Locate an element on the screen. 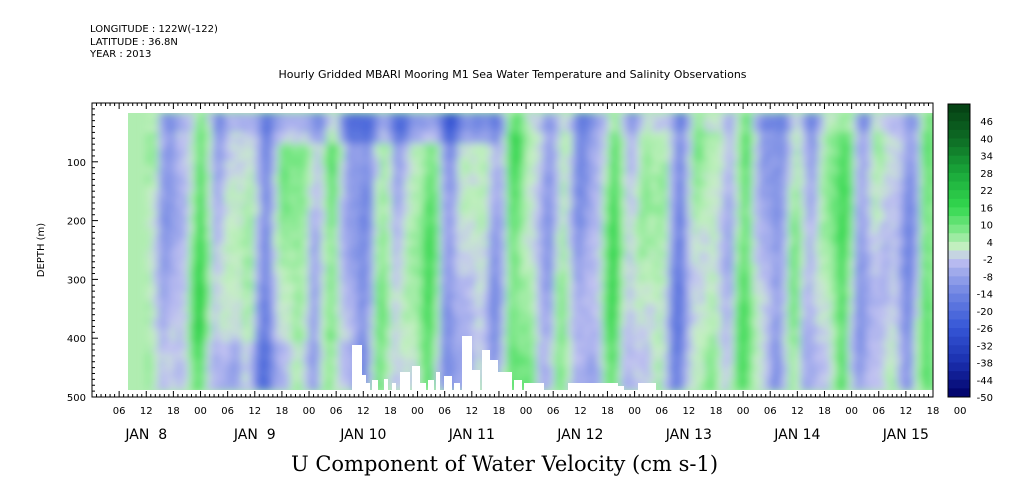  colorbar-label: 16 is located at coordinates (986, 208).